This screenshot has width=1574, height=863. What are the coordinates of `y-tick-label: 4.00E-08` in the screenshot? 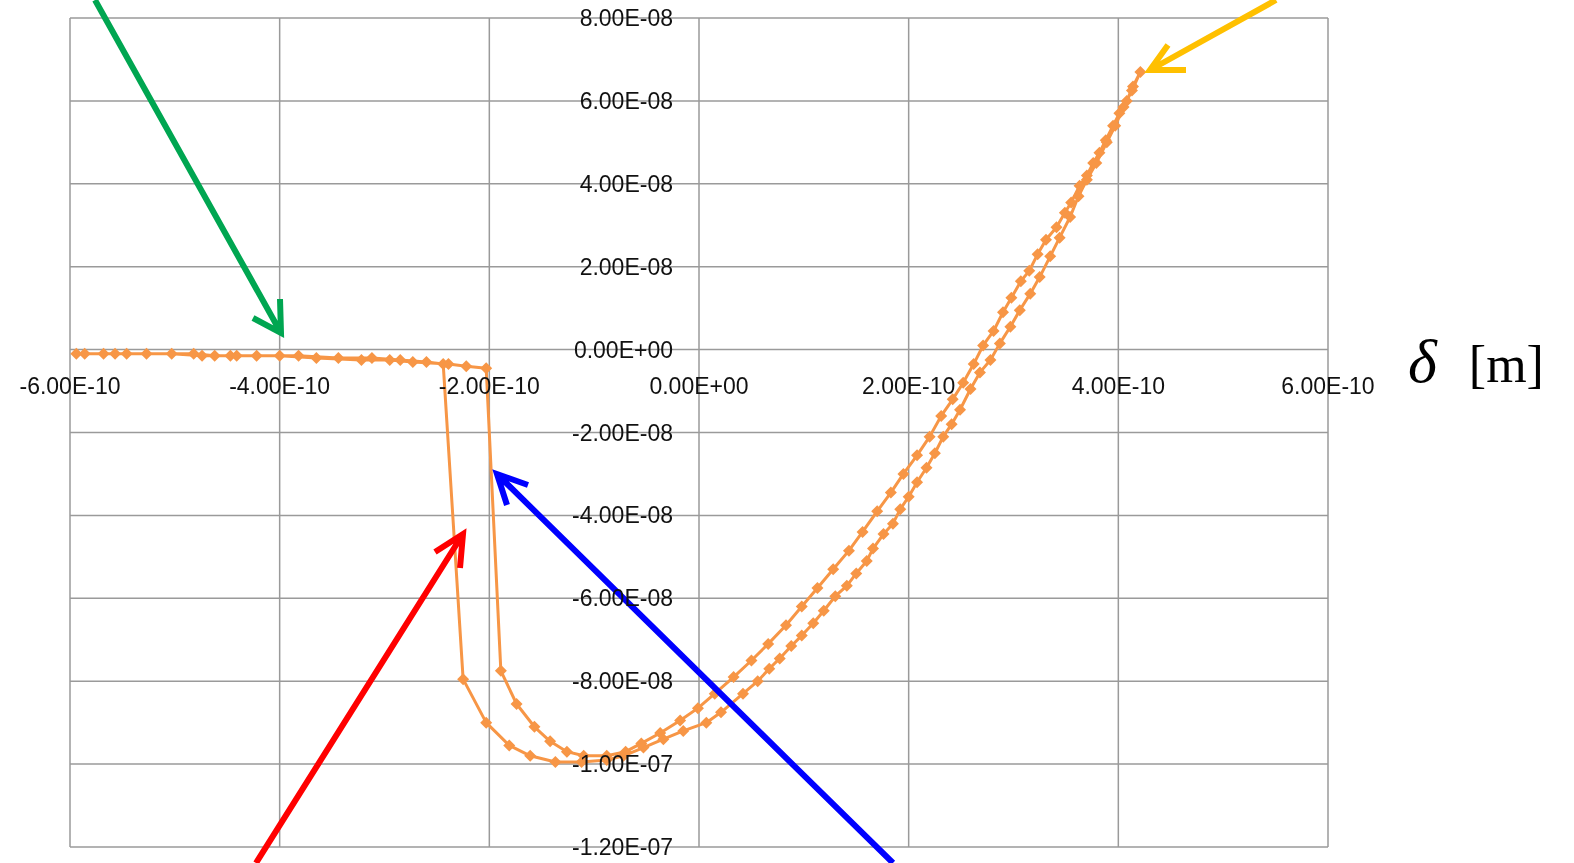 It's located at (626, 183).